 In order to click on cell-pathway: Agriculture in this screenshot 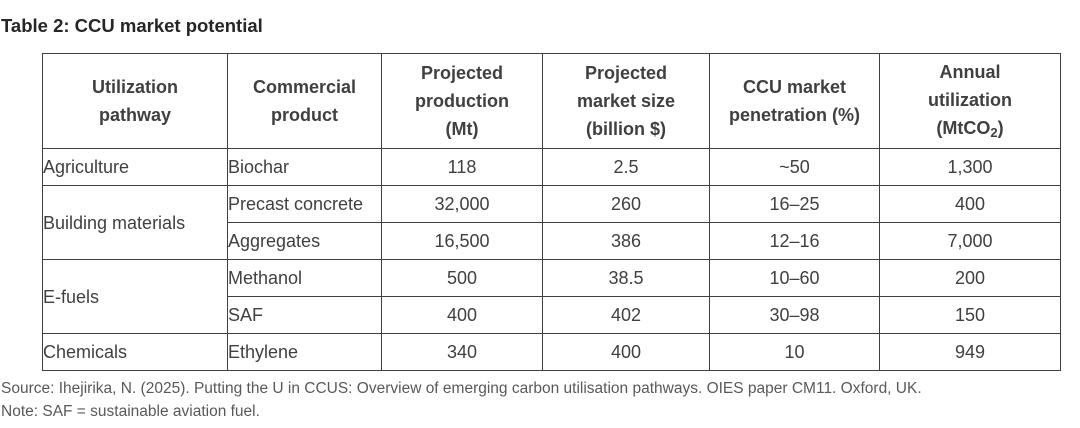, I will do `click(135, 167)`.